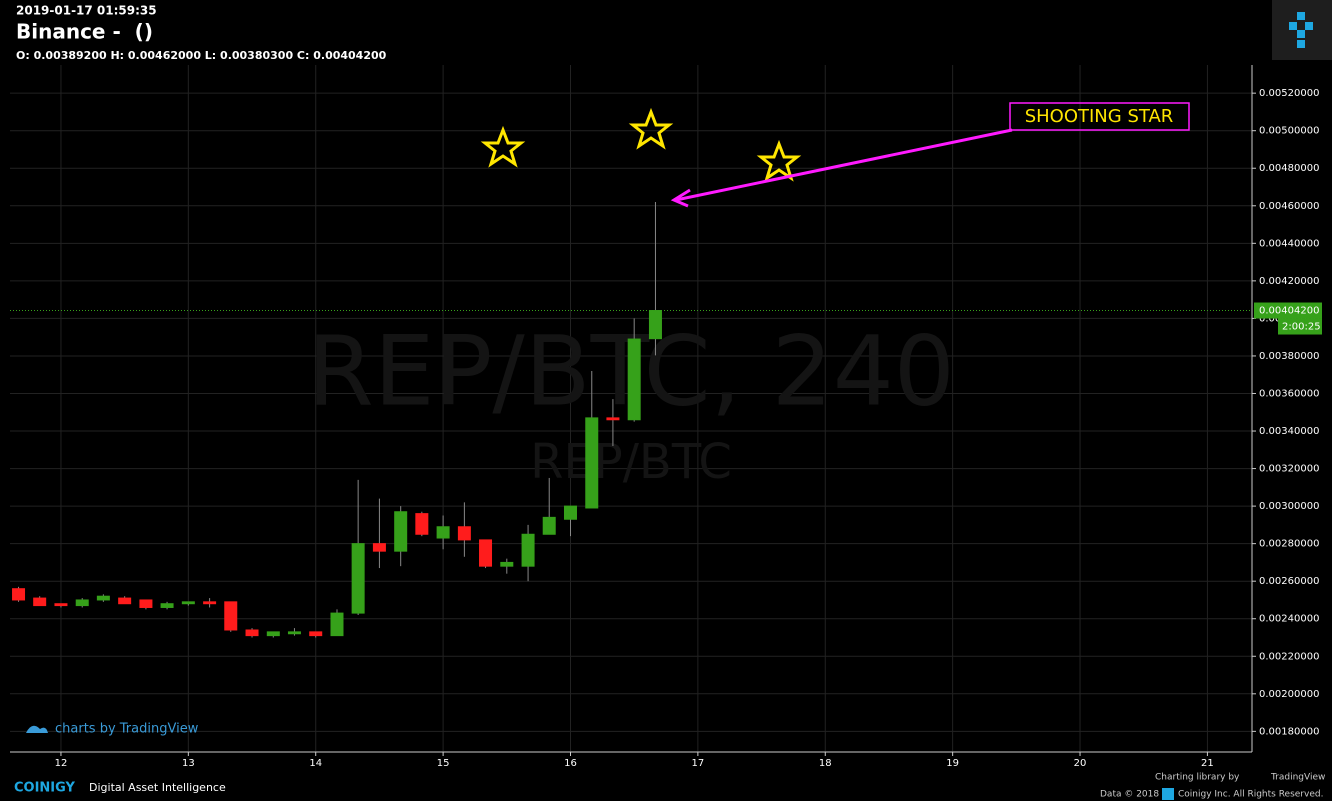 The width and height of the screenshot is (1332, 801). Describe the element at coordinates (1289, 393) in the screenshot. I see `y-tick-label: 0.00360000` at that location.